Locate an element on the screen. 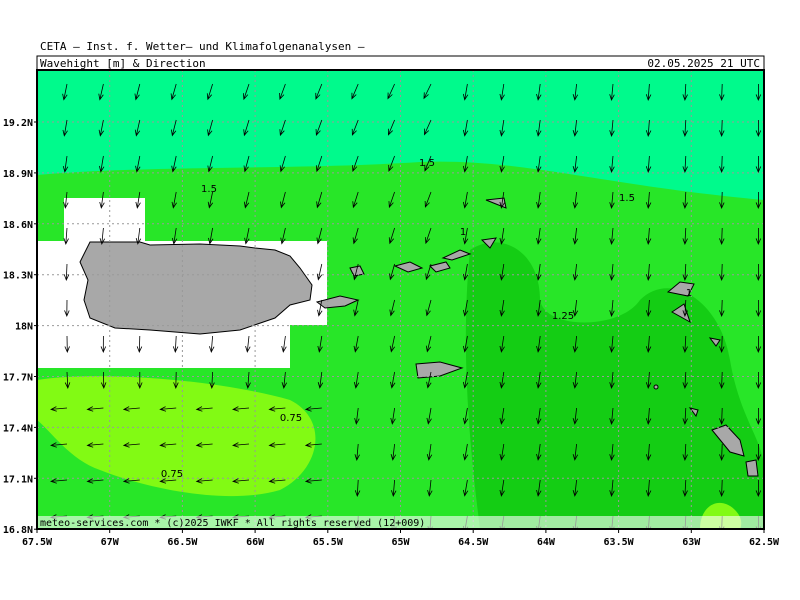  lon-label: 64W is located at coordinates (546, 542).